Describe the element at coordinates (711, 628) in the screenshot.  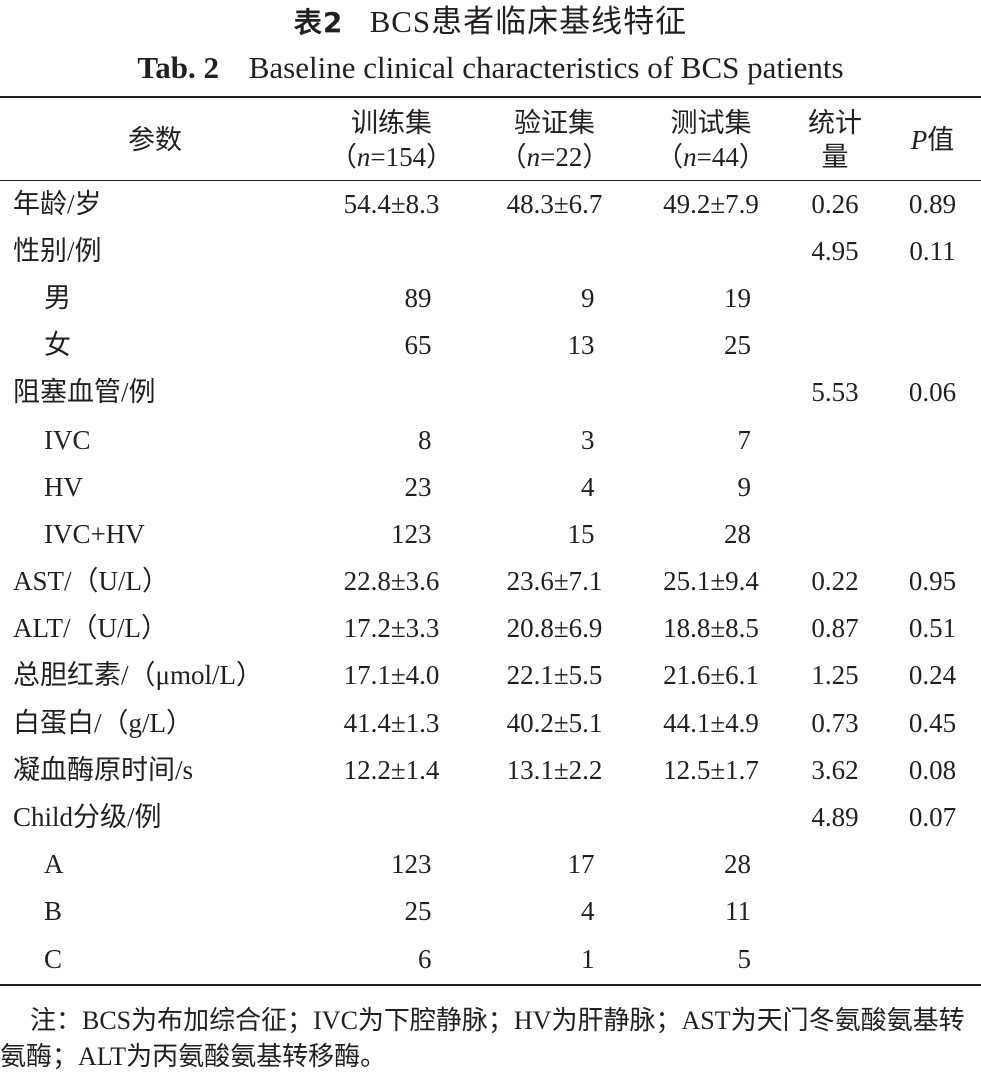
I see `cell-test: 18.8±8.5` at that location.